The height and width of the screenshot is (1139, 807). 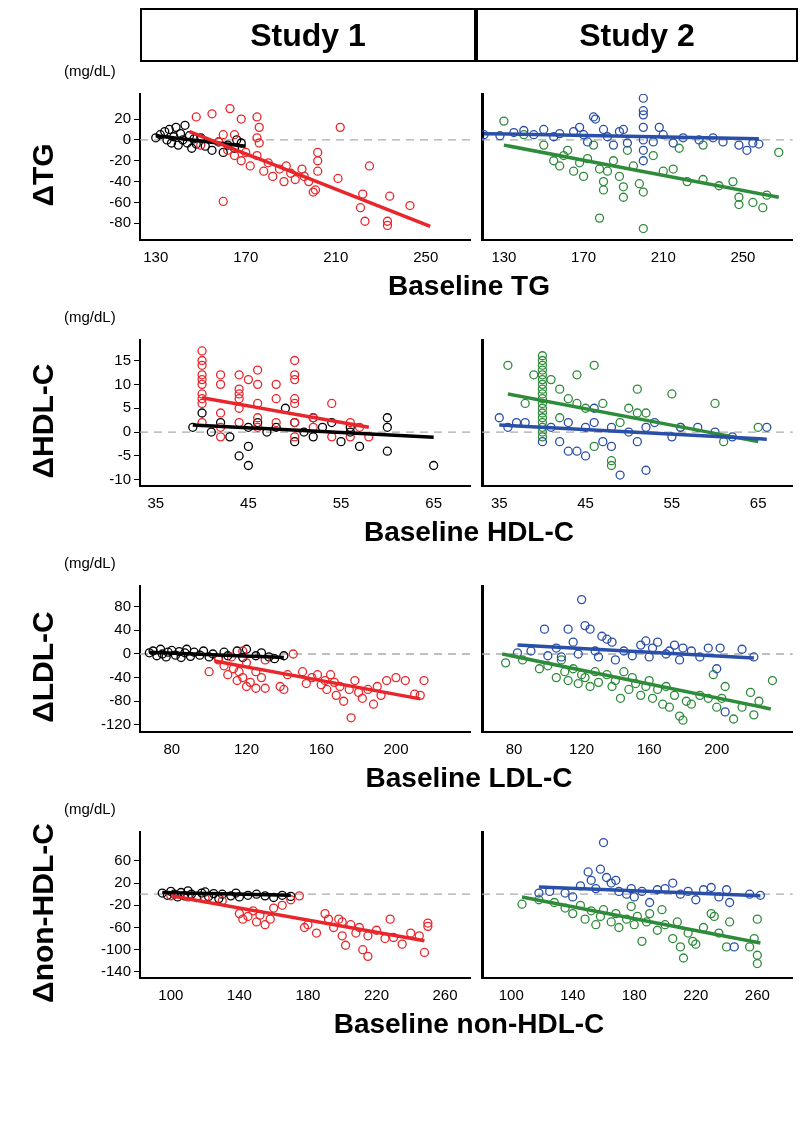 What do you see at coordinates (122, 605) in the screenshot?
I see `y-tick-label: 80` at bounding box center [122, 605].